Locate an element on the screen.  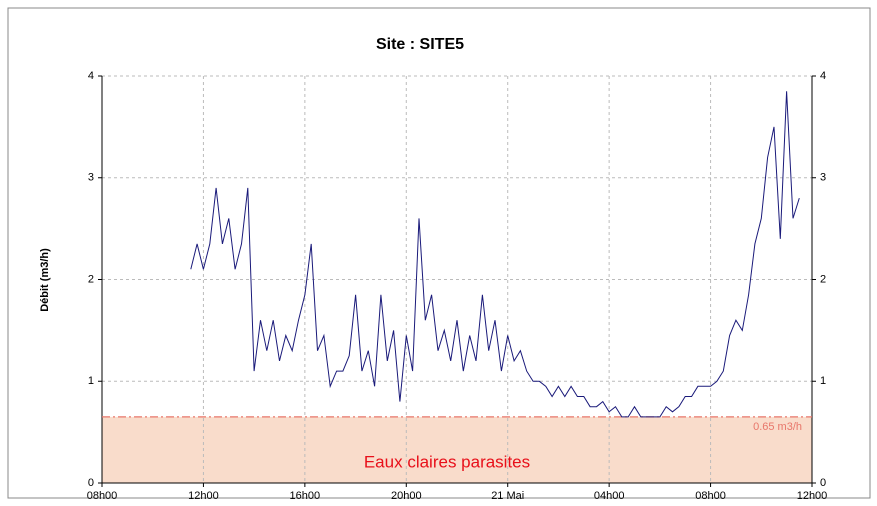
y2-tick-label: 3 is located at coordinates (823, 178).